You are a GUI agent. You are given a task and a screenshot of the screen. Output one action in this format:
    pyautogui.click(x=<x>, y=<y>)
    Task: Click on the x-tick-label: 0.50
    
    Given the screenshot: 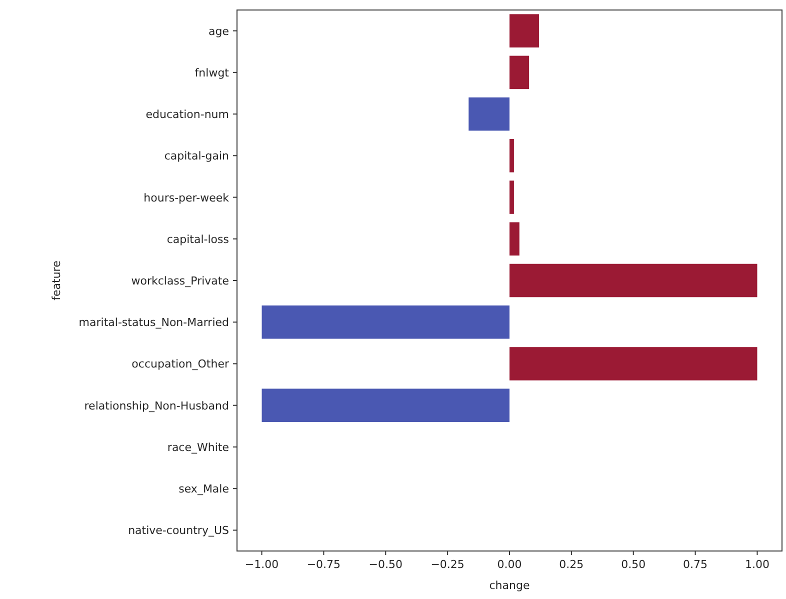 What is the action you would take?
    pyautogui.click(x=633, y=564)
    